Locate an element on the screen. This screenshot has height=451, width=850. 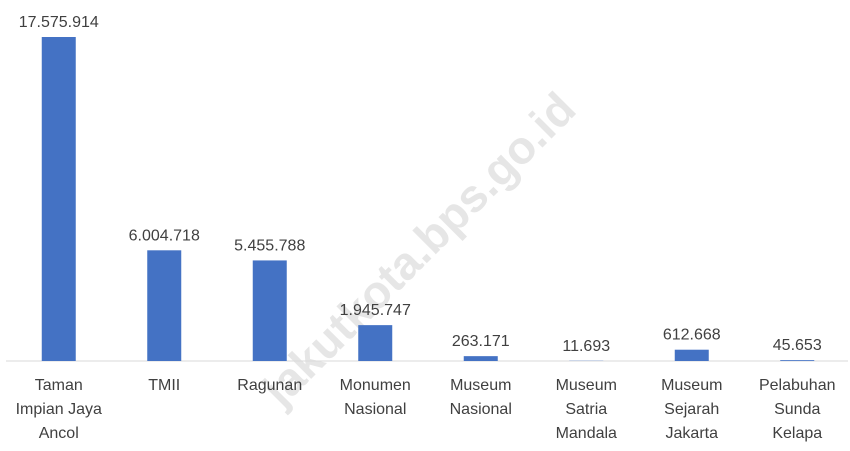
data-label: 45.653 is located at coordinates (797, 345).